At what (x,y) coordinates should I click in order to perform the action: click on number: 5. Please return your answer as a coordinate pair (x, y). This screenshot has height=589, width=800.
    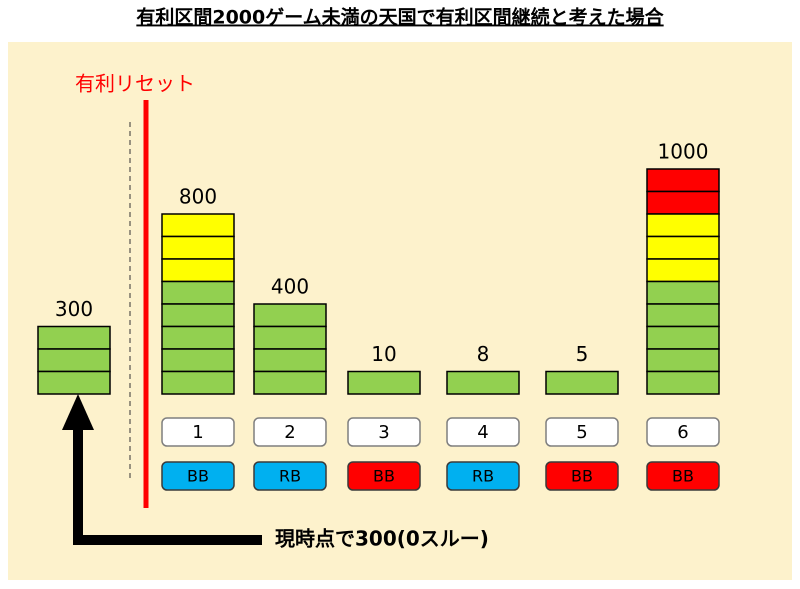
    Looking at the image, I should click on (581, 432).